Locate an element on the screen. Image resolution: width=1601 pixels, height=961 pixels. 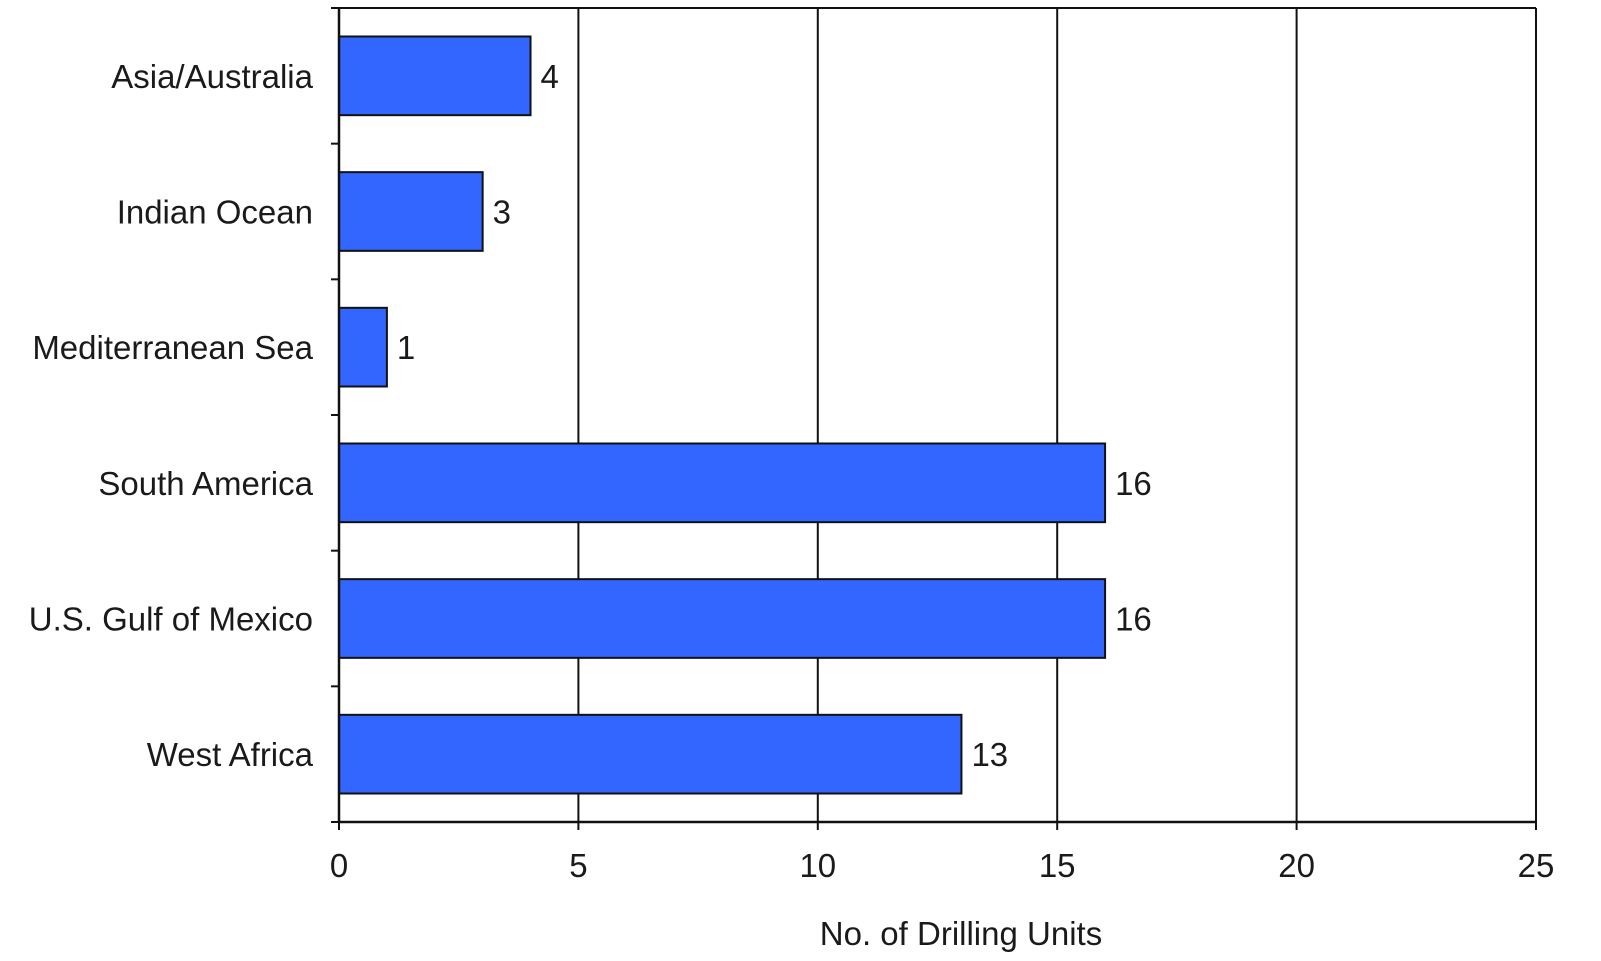
category-label: West Africa is located at coordinates (230, 754).